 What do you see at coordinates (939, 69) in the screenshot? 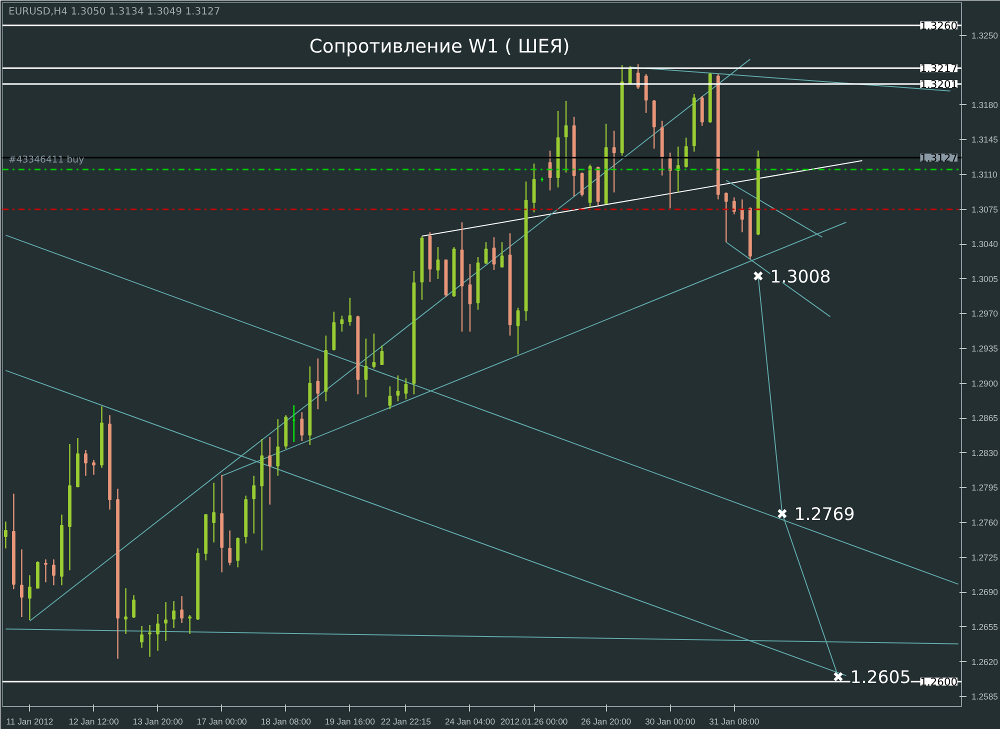
I see `ref-line-label: 1.3217` at bounding box center [939, 69].